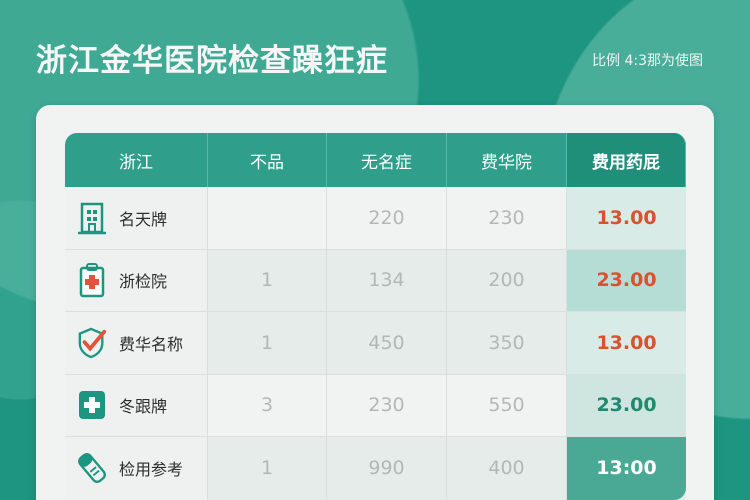 This screenshot has width=750, height=500. Describe the element at coordinates (92, 468) in the screenshot. I see `bandage-icon` at that location.